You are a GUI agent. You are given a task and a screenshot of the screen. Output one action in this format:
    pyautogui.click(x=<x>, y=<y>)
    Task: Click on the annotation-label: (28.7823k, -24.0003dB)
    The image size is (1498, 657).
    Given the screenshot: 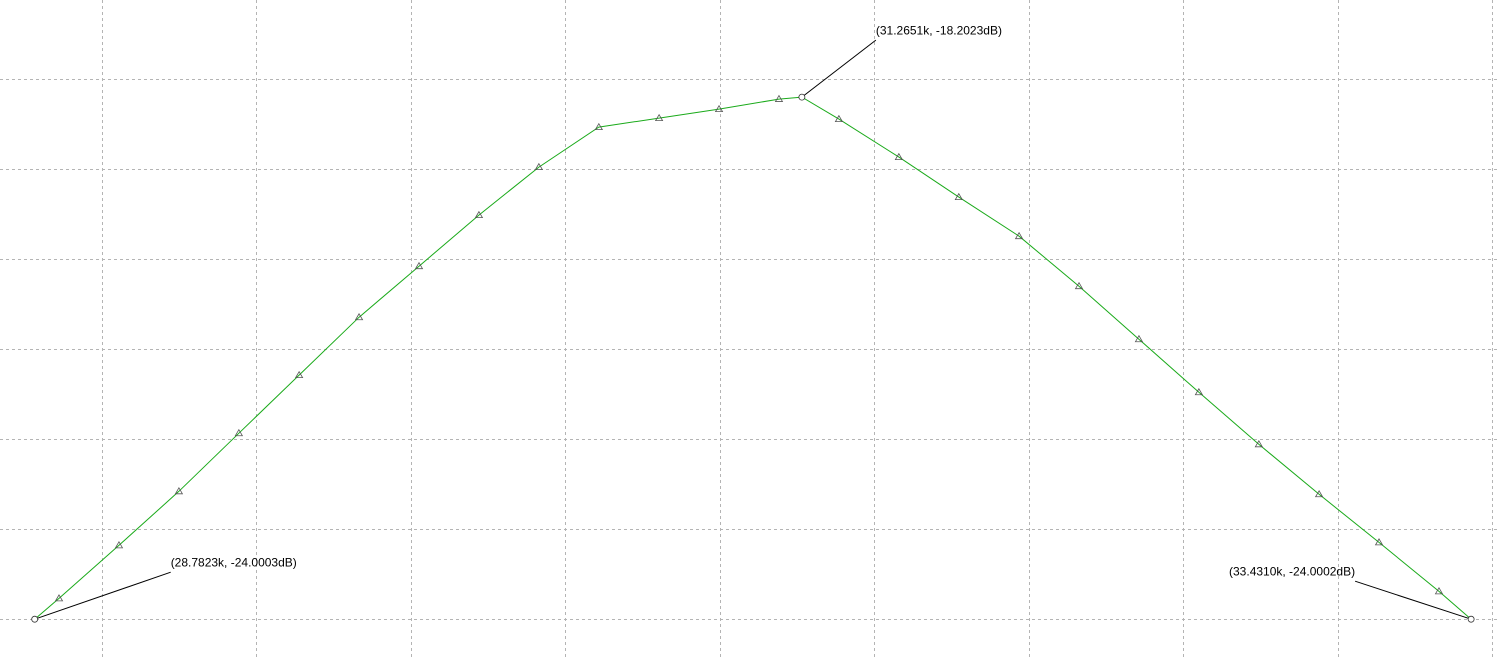 What is the action you would take?
    pyautogui.click(x=234, y=562)
    